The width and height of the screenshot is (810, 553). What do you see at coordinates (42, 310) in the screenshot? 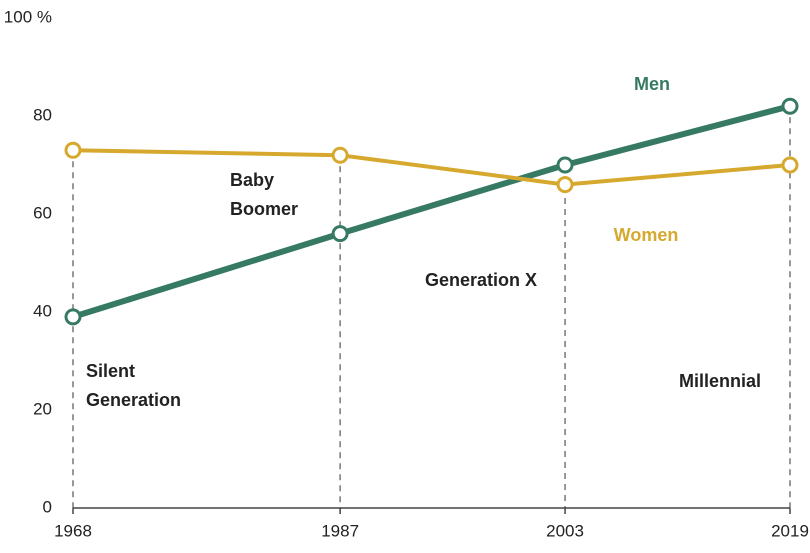
I see `y-tick-label: 40` at bounding box center [42, 310].